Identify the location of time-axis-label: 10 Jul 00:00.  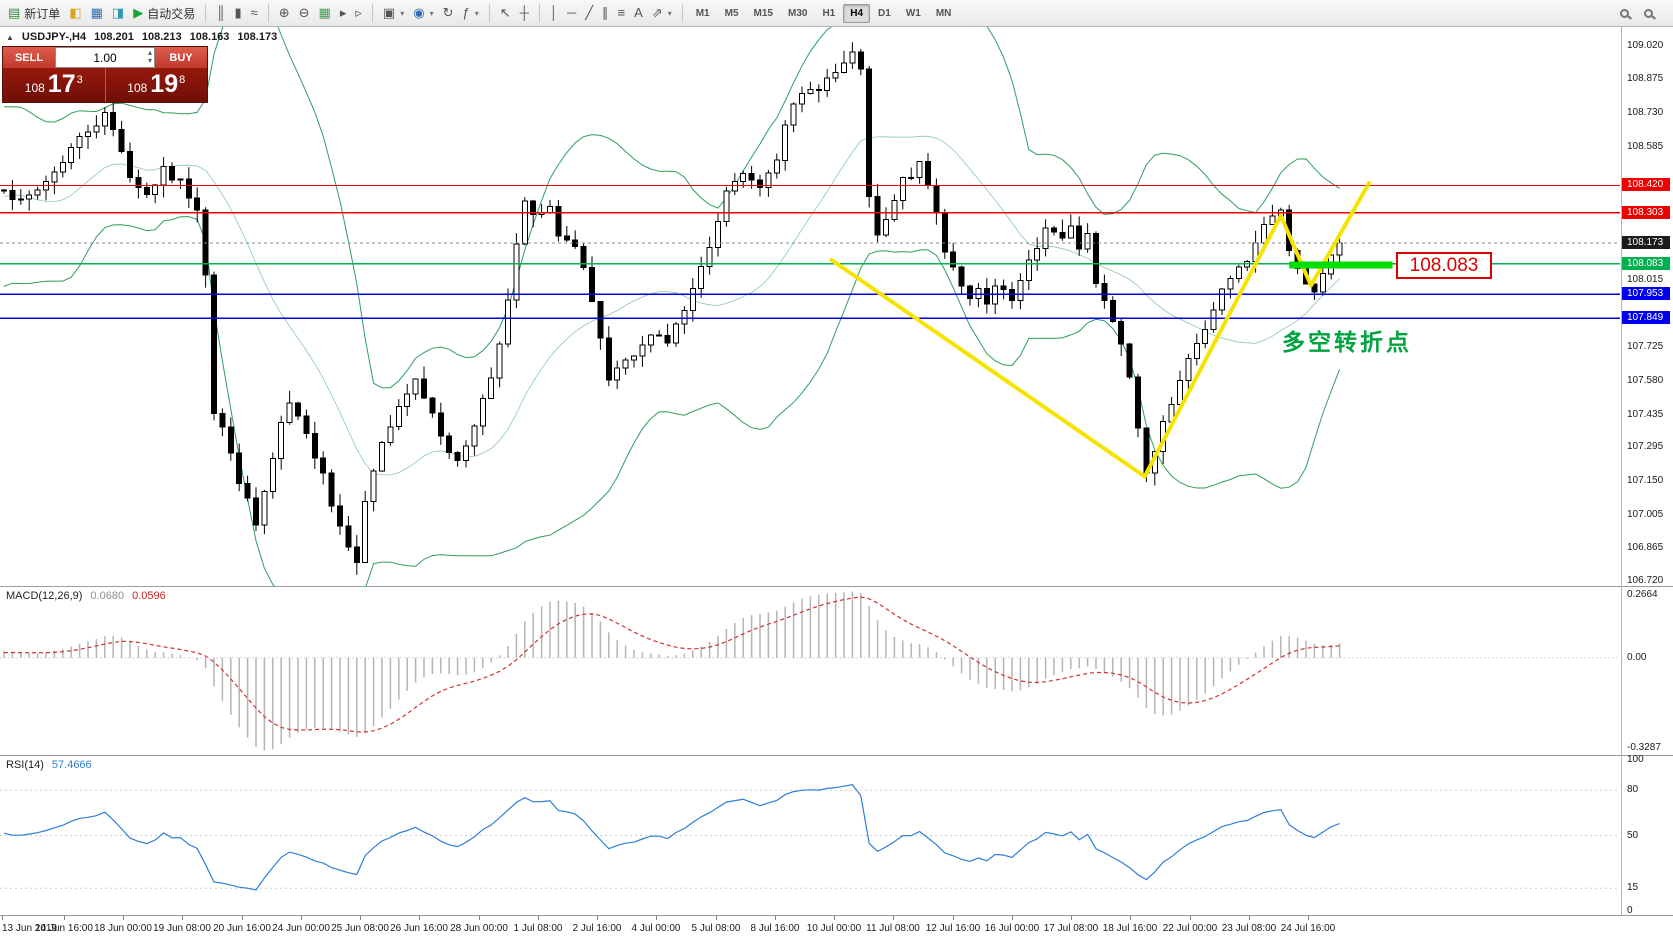
(834, 928).